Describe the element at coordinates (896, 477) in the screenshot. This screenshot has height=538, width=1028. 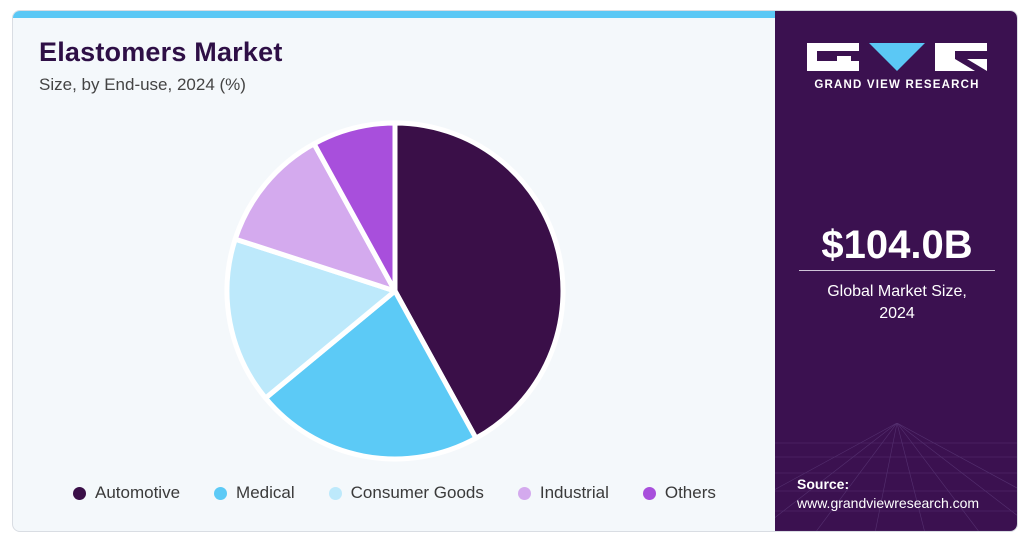
I see `grid-decoration` at that location.